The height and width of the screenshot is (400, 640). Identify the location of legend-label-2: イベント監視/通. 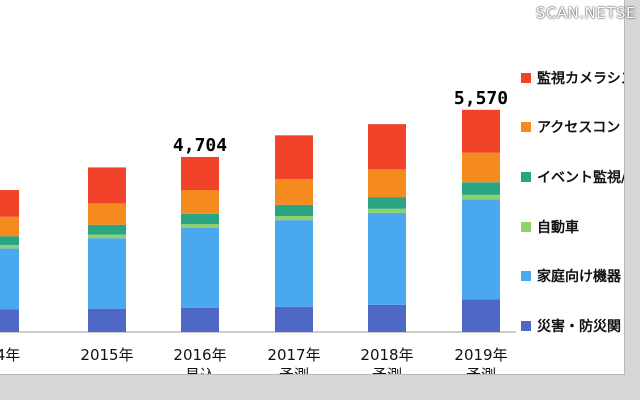
(580, 177).